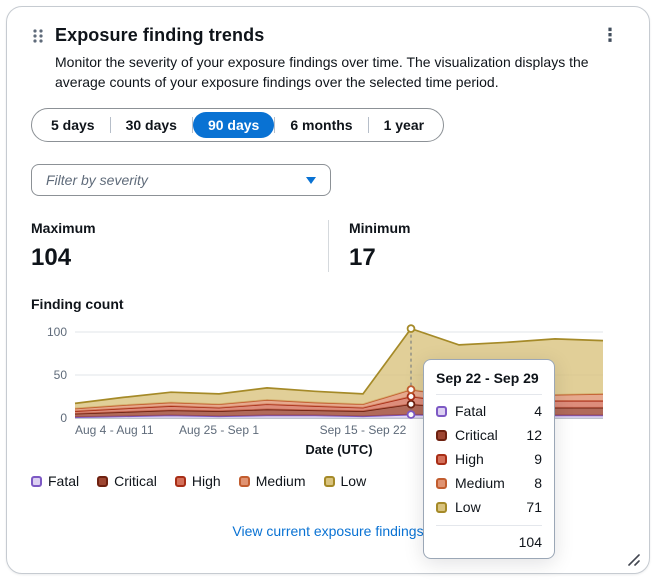  Describe the element at coordinates (441, 459) in the screenshot. I see `tooltip-swatch-high` at that location.